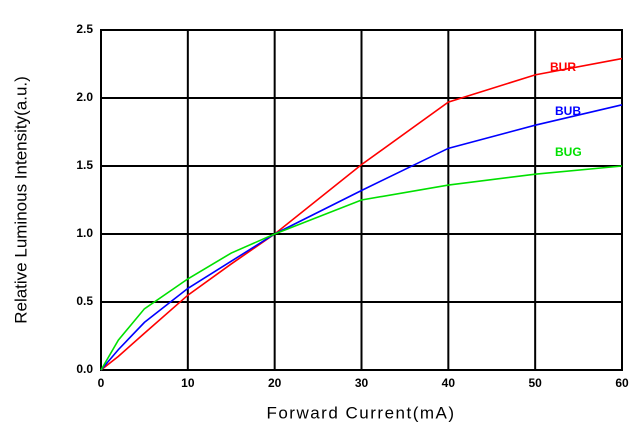  What do you see at coordinates (362, 383) in the screenshot?
I see `x-tick-label: 30` at bounding box center [362, 383].